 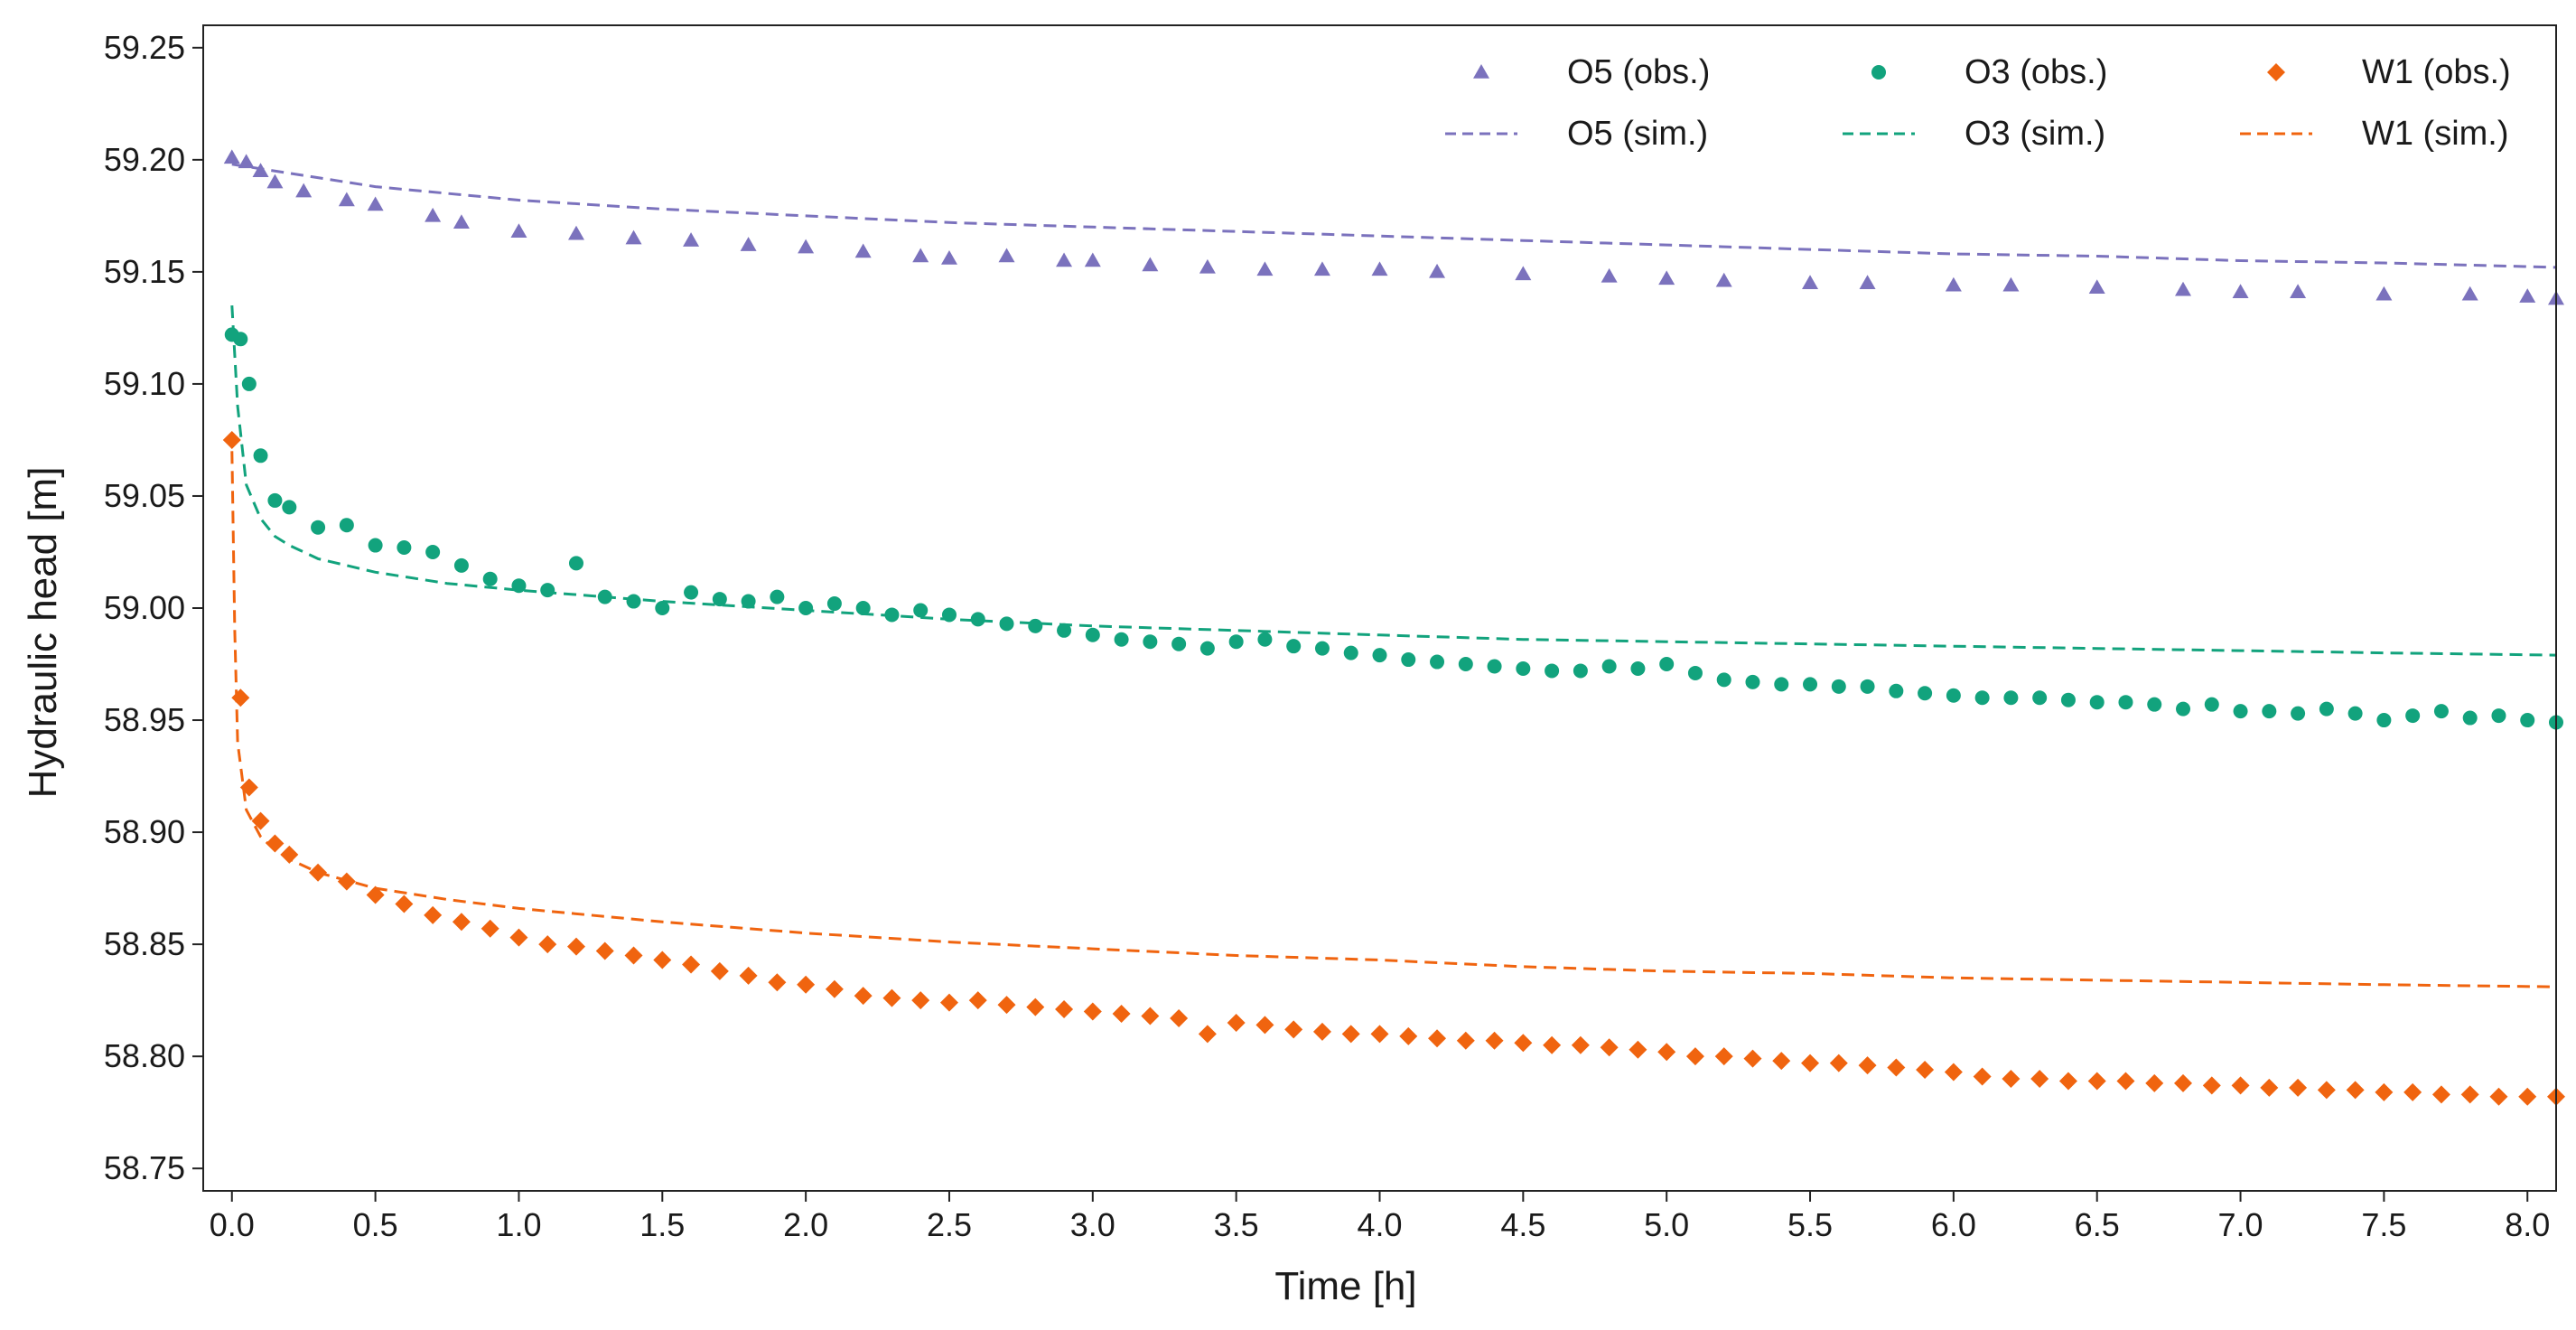 I want to click on y-tick-label: 59.10, so click(x=144, y=383).